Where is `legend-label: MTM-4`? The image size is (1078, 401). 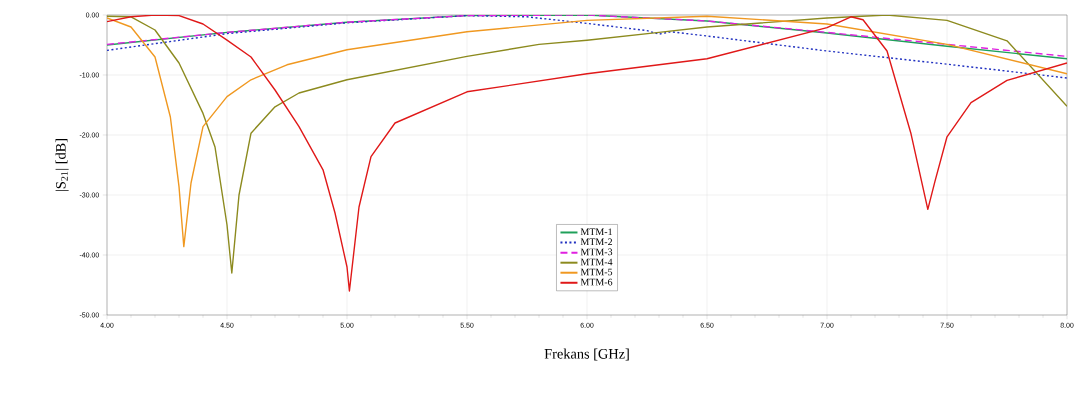
legend-label: MTM-4 is located at coordinates (596, 262).